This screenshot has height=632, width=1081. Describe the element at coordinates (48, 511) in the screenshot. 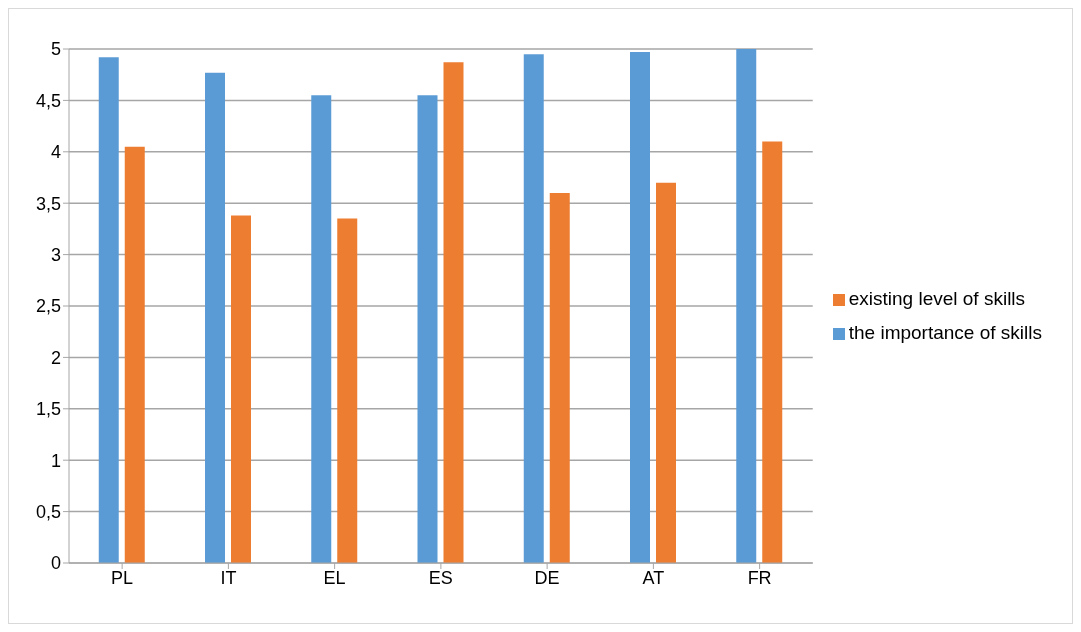

I see `y-tick-label: 0,5` at that location.